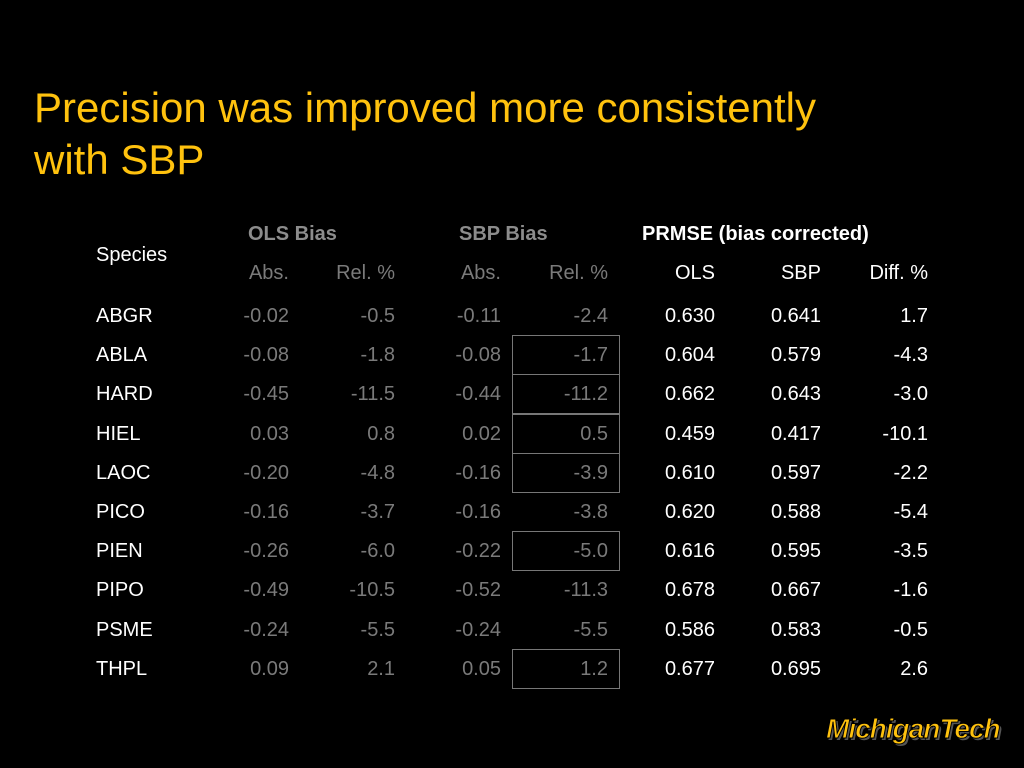 The height and width of the screenshot is (768, 1024). What do you see at coordinates (910, 512) in the screenshot?
I see `diff-cell: -5.4` at bounding box center [910, 512].